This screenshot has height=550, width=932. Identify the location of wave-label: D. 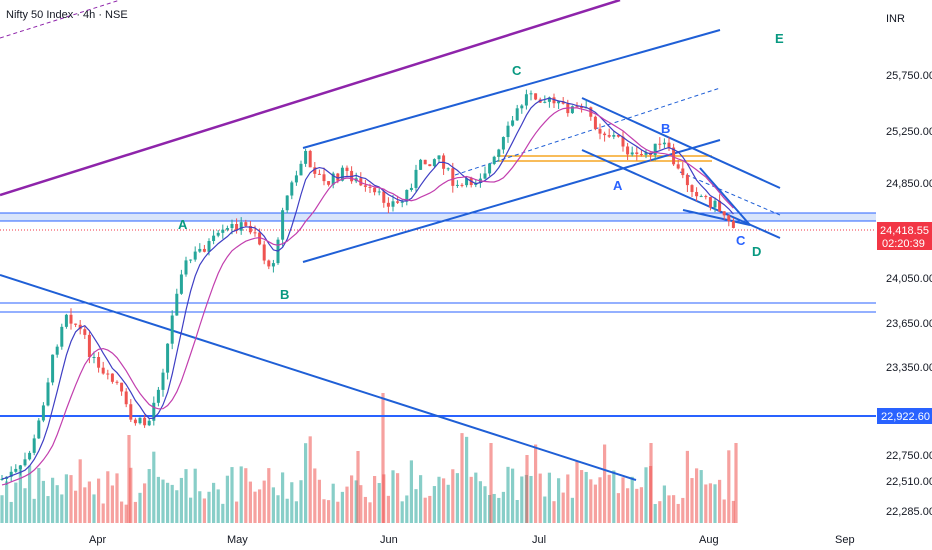
(756, 251).